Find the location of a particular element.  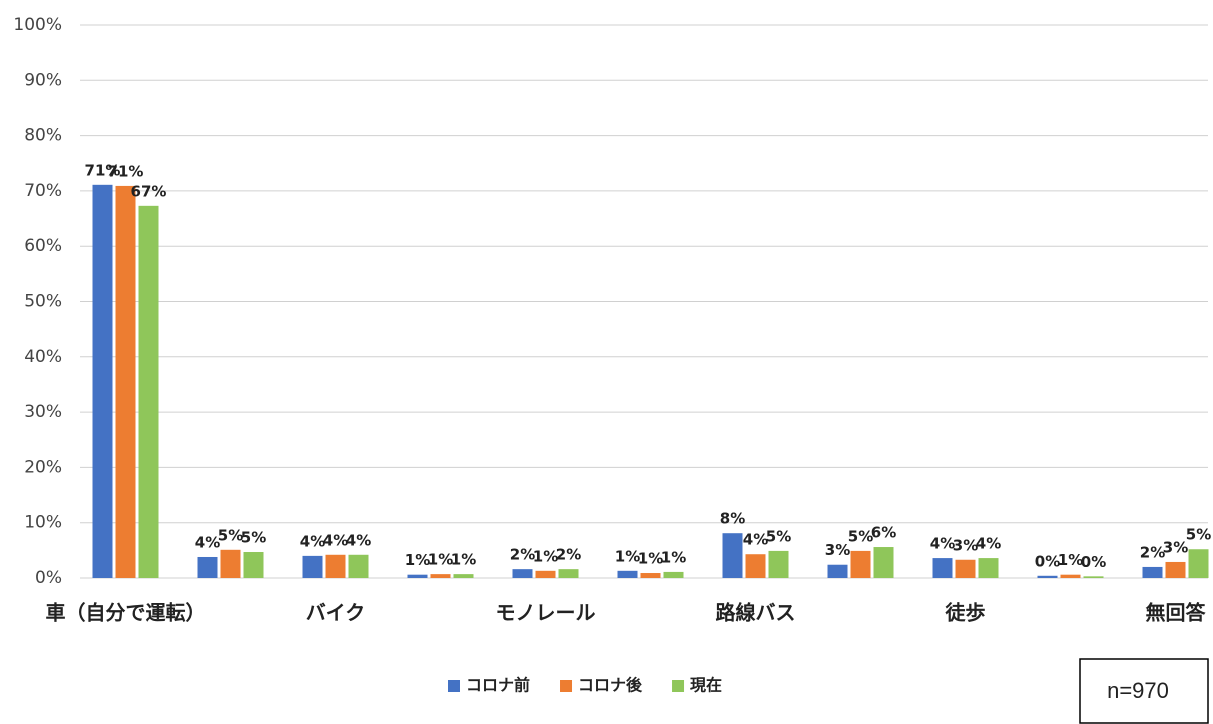

y-tick-label: 100% is located at coordinates (37, 25).